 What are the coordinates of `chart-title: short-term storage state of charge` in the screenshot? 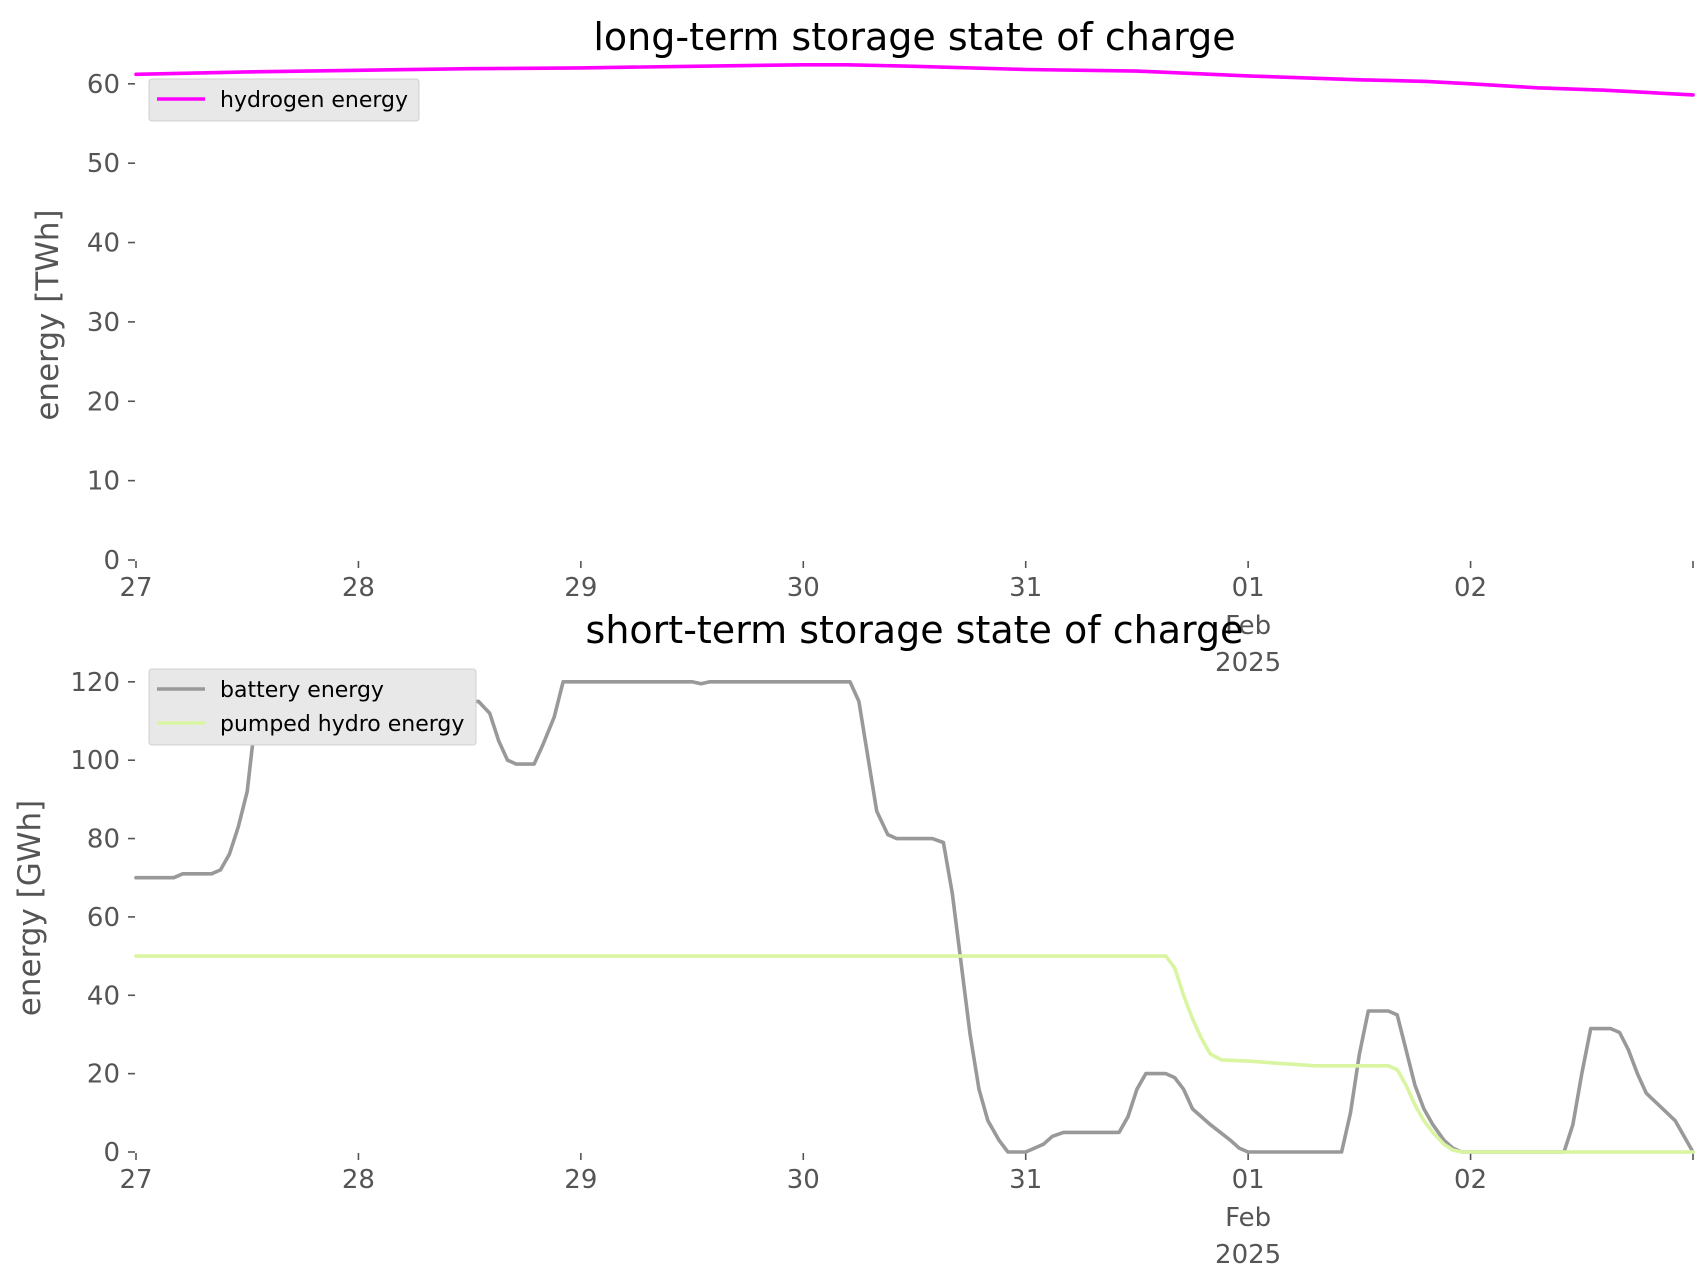 It's located at (915, 630).